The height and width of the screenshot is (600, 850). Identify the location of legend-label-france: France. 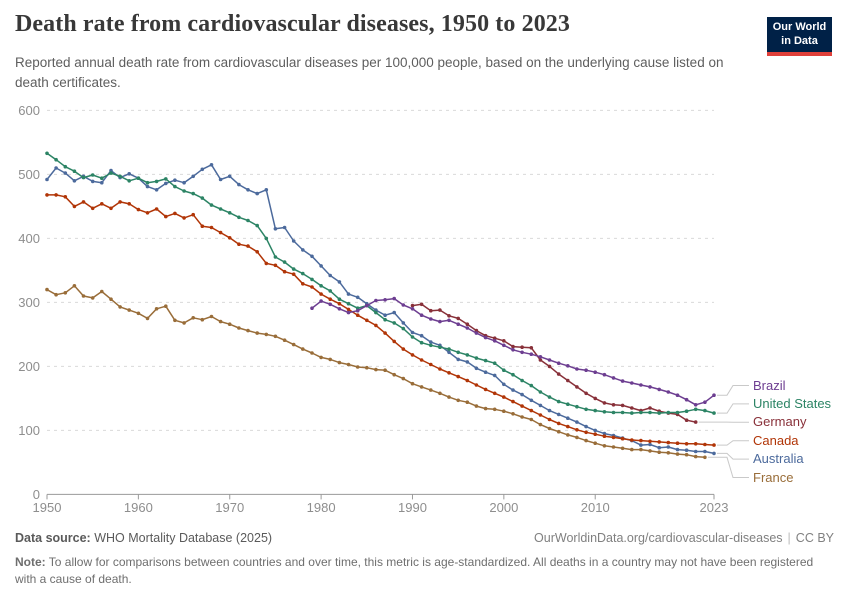
(773, 477).